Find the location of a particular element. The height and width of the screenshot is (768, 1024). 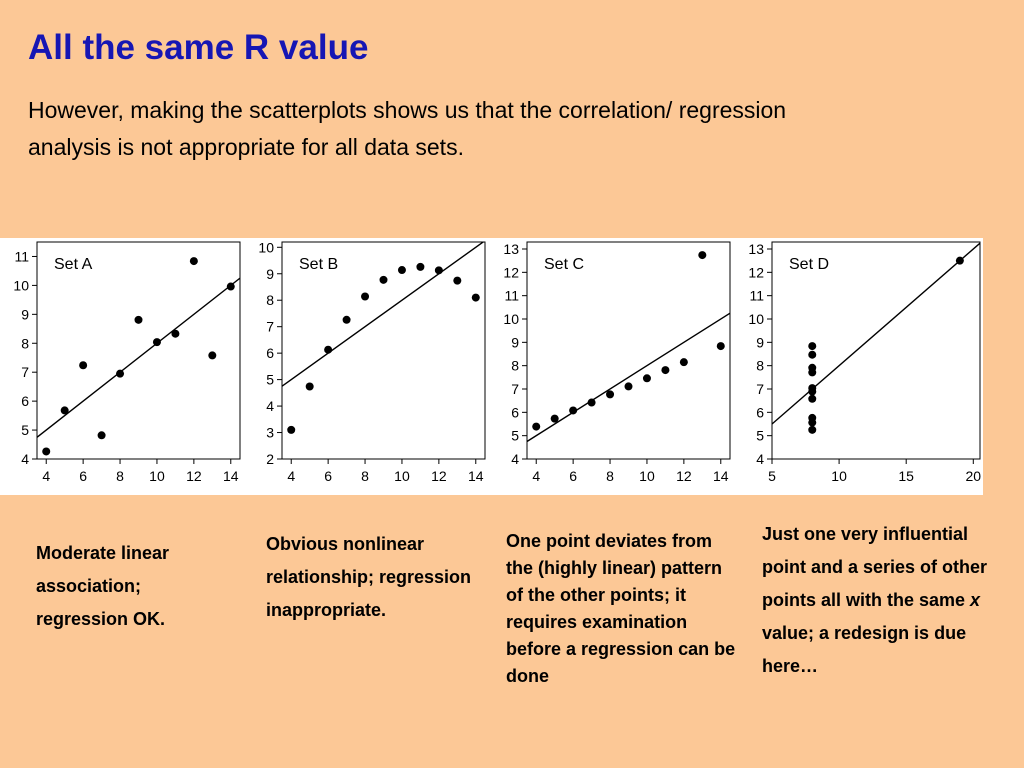

y-tick-label-b-9: 9 is located at coordinates (270, 274).